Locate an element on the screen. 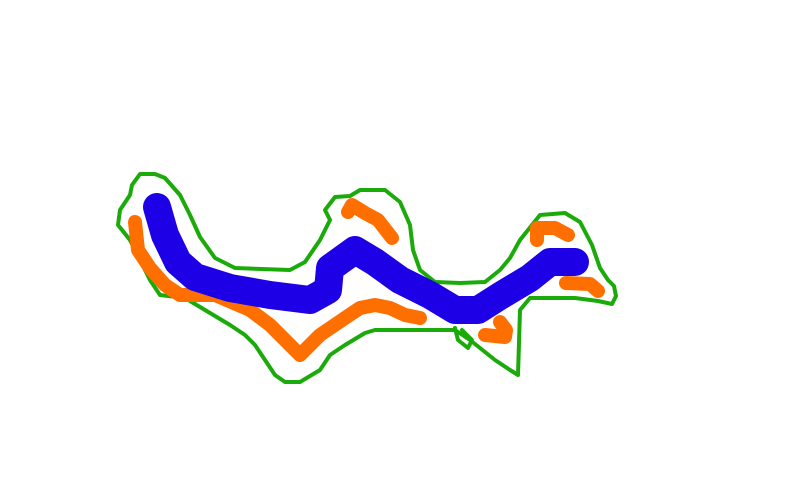 This screenshot has height=500, width=800. orange-hook-stroke is located at coordinates (495, 329).